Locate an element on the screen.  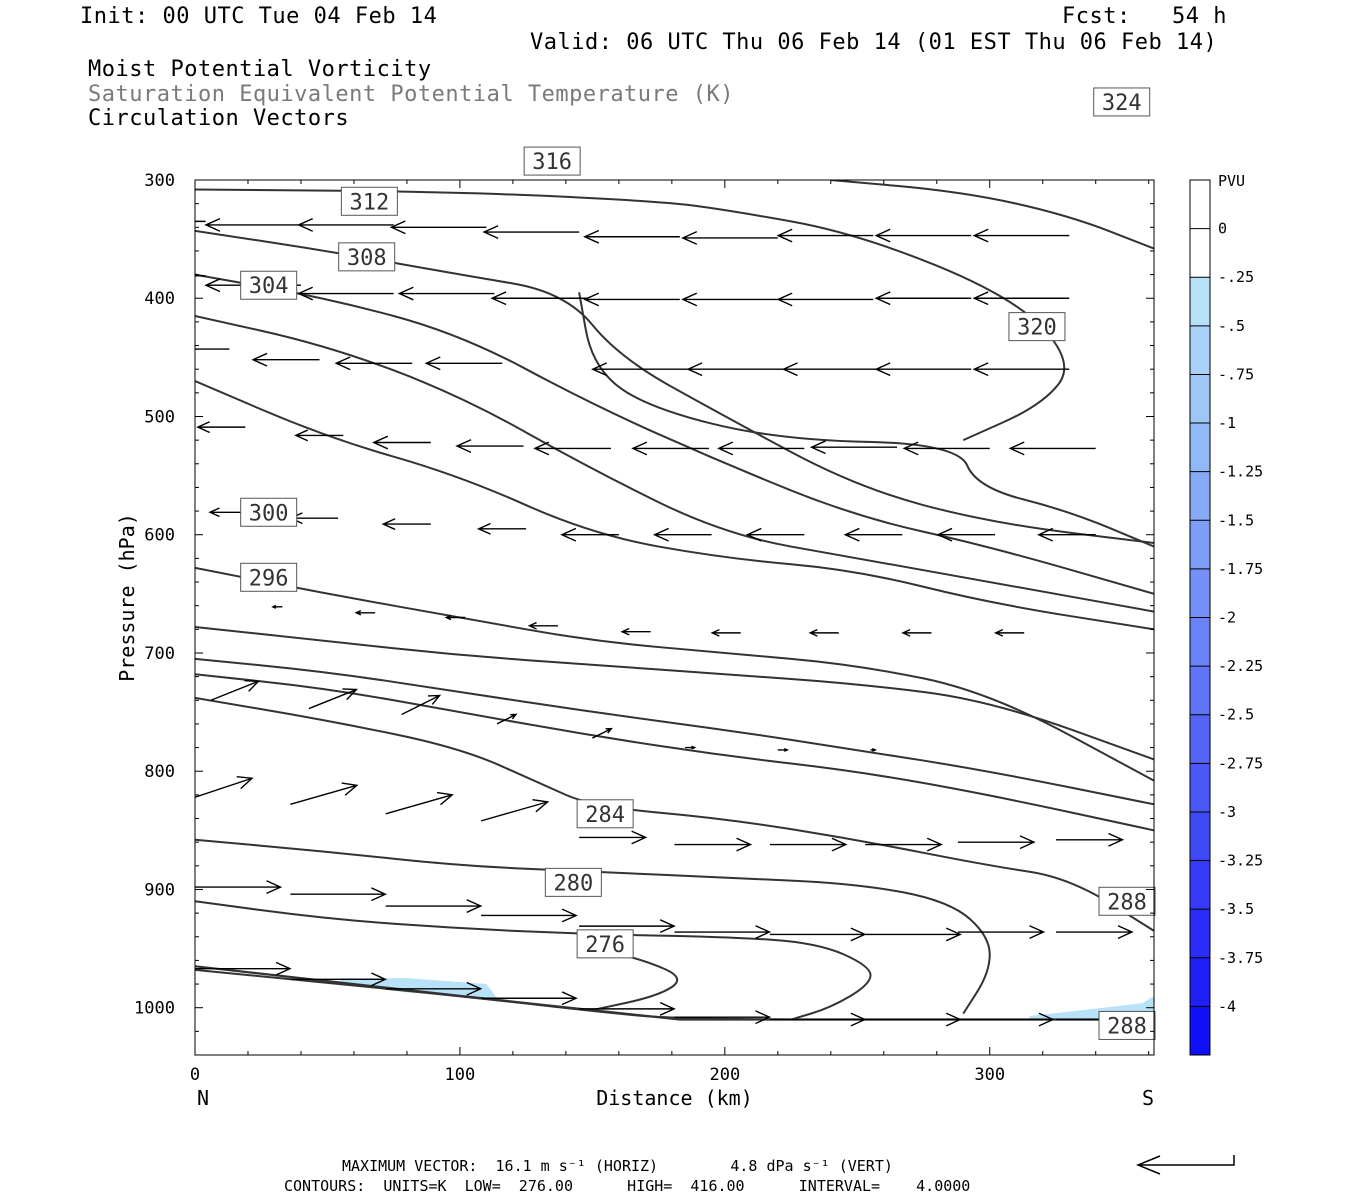
colorbar-title: PVU is located at coordinates (1231, 181).